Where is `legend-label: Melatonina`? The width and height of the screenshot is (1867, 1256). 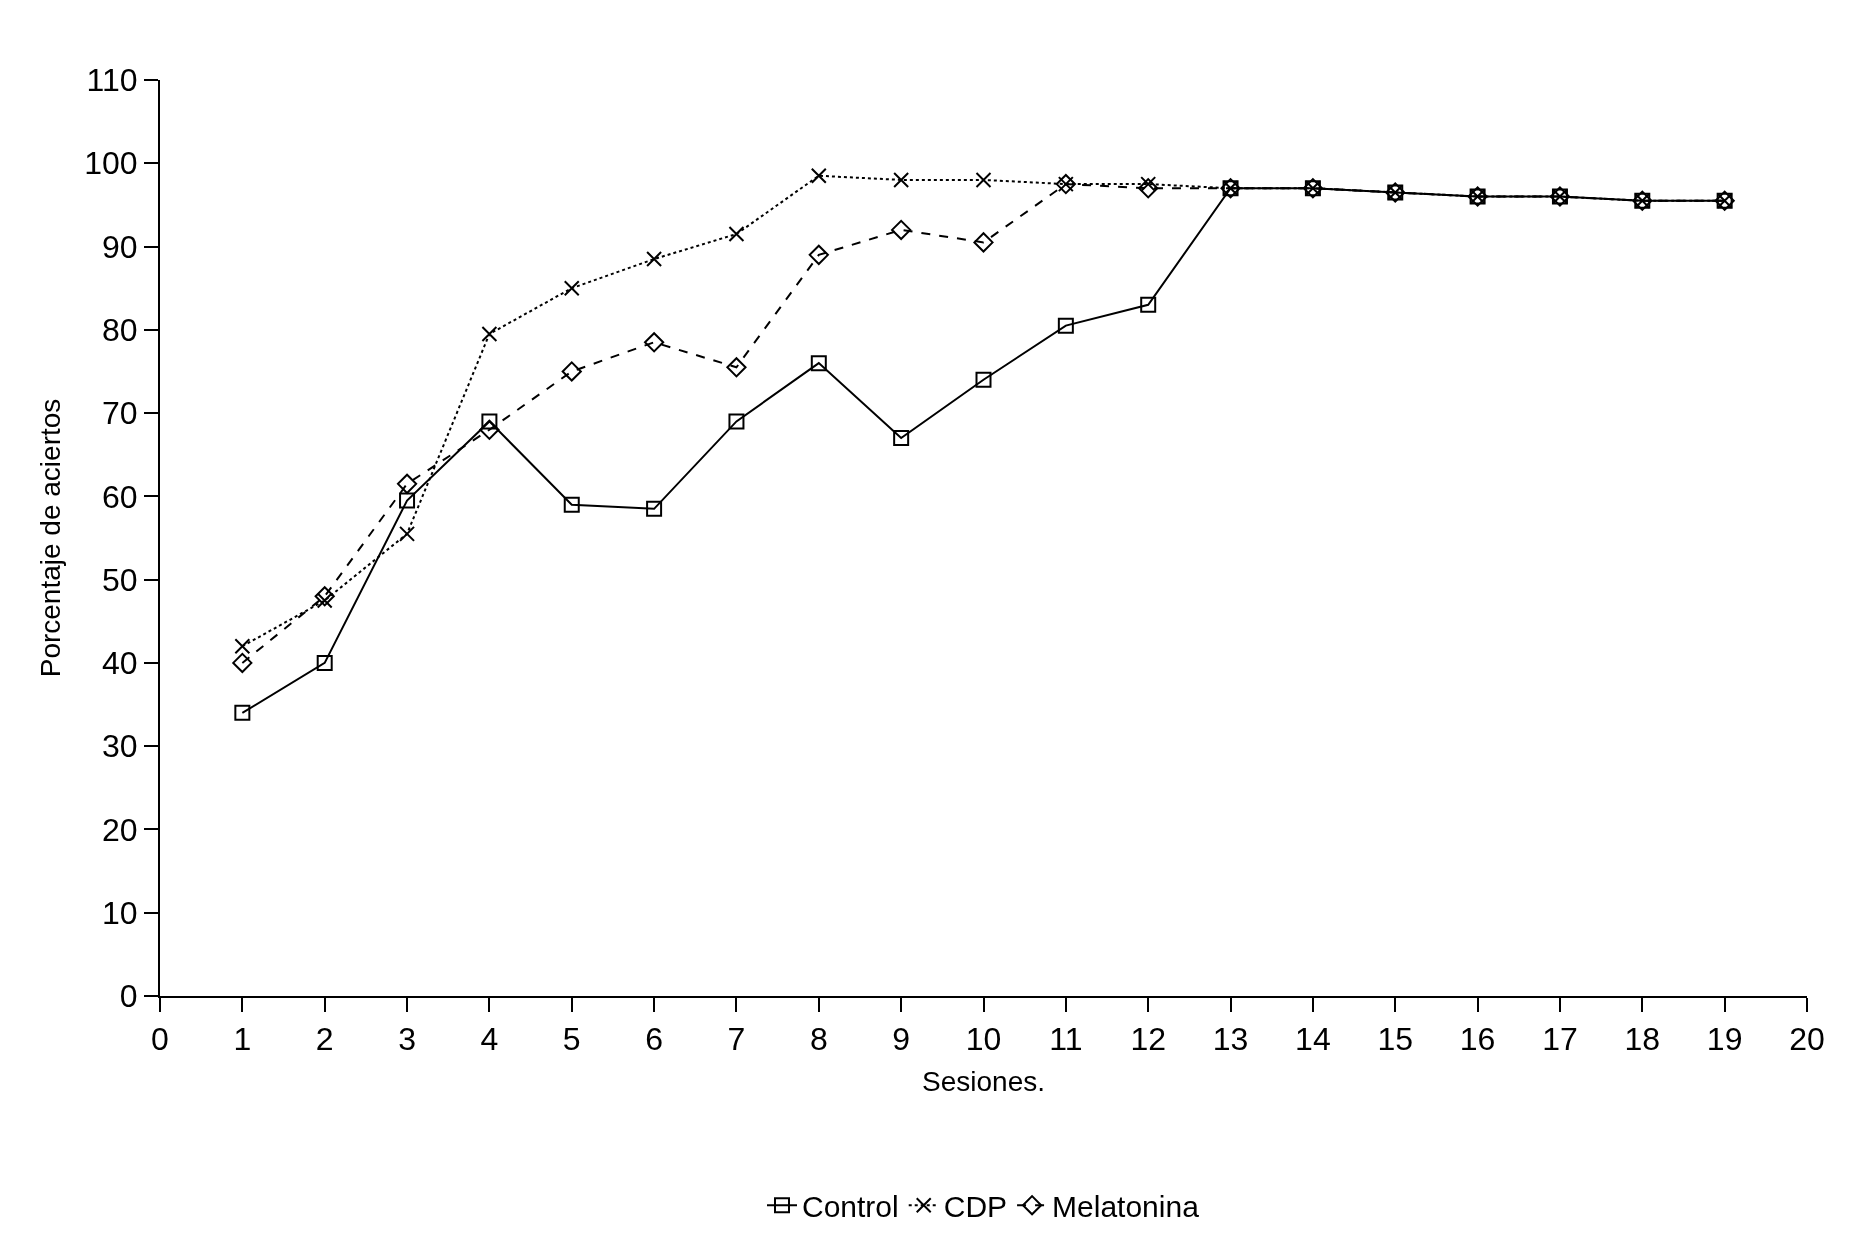
legend-label: Melatonina is located at coordinates (1126, 1206).